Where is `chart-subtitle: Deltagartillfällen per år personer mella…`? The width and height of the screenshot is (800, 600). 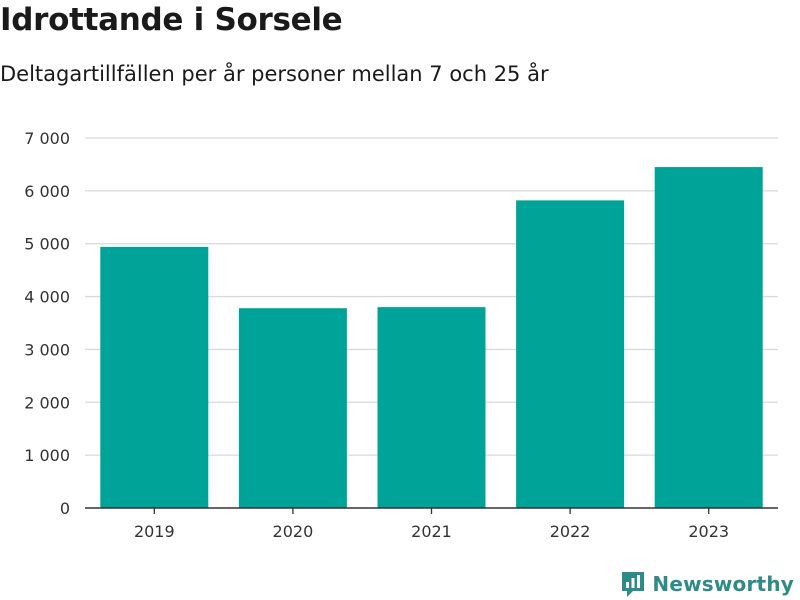
chart-subtitle: Deltagartillfällen per år personer mella… is located at coordinates (274, 74).